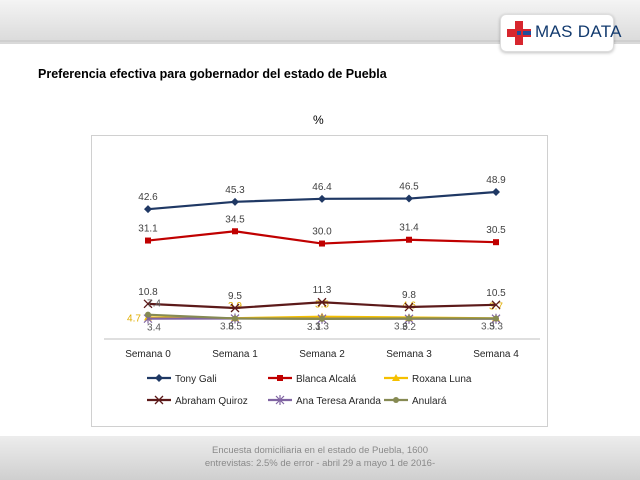 This screenshot has height=480, width=640. Describe the element at coordinates (235, 190) in the screenshot. I see `data-label-tony-gali: 45.3` at that location.